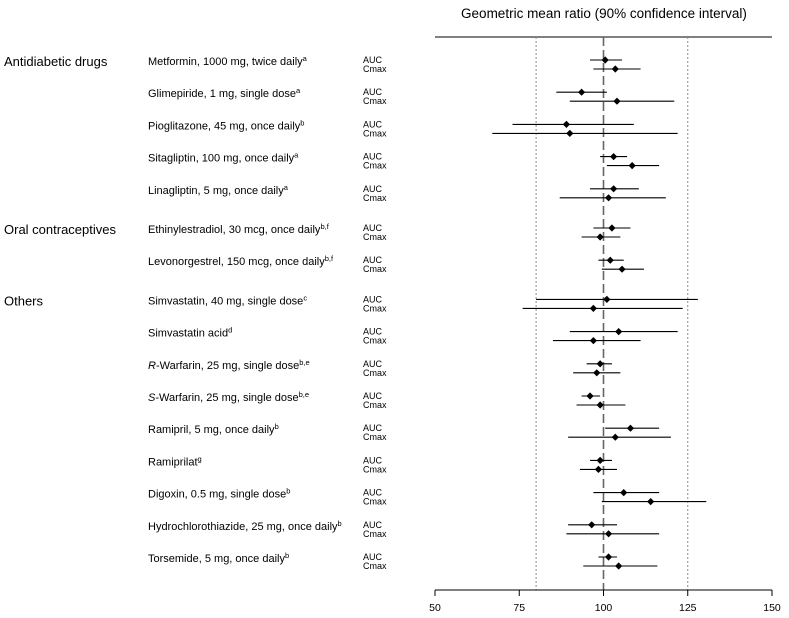 The image size is (789, 618). Describe the element at coordinates (229, 365) in the screenshot. I see `drug-label: R-Warfarin, 25 mg, single doseb,e` at that location.